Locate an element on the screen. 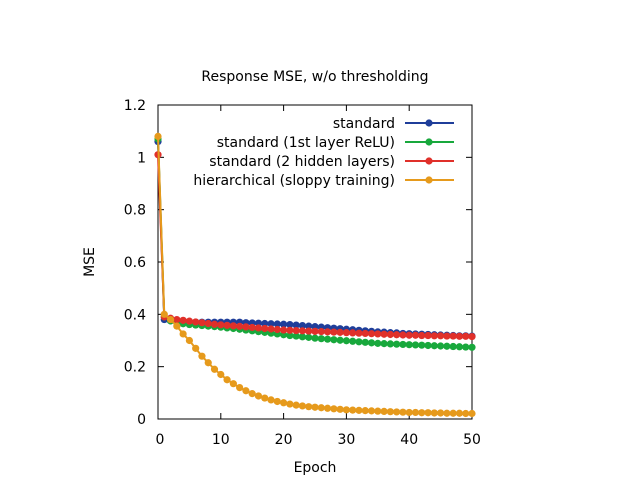  legend-label: standard (2 hidden layers) is located at coordinates (302, 162).